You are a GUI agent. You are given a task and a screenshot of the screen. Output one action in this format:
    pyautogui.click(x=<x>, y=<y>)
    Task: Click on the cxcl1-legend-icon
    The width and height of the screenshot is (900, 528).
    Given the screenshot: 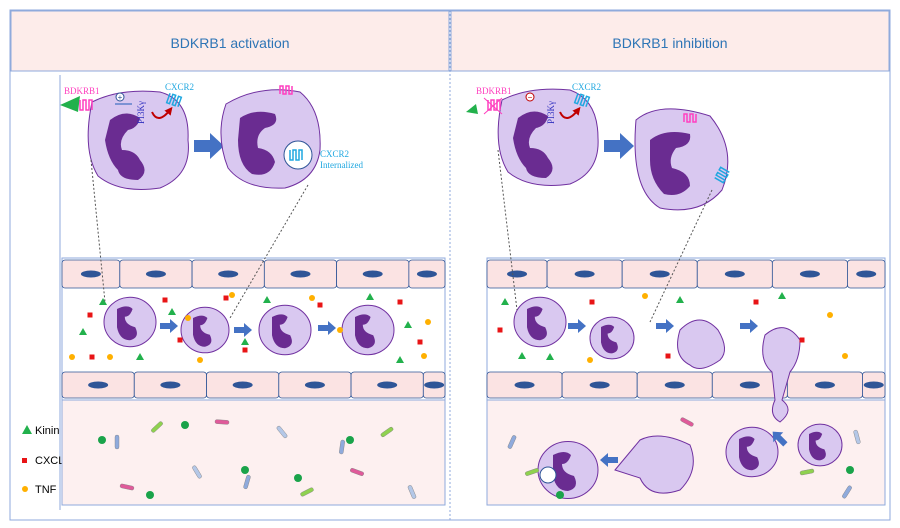 What is the action you would take?
    pyautogui.click(x=24, y=460)
    